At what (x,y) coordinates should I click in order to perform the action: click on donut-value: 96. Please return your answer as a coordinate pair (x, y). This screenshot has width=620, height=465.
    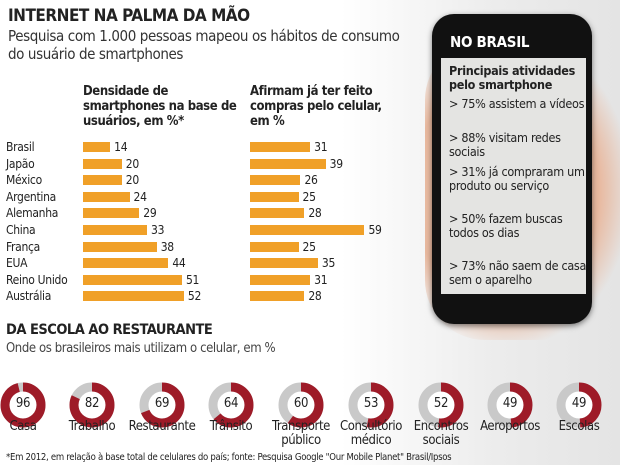
    Looking at the image, I should click on (23, 403).